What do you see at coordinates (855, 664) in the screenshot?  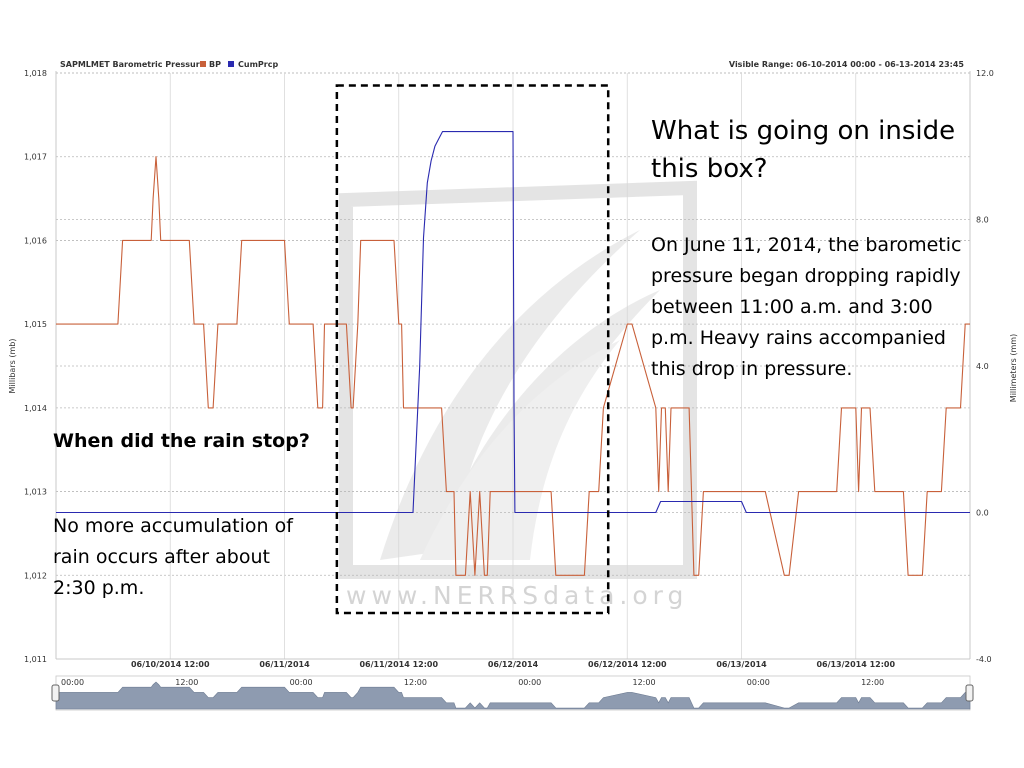 I see `x-tick-label: 06/13/2014 12:00` at bounding box center [855, 664].